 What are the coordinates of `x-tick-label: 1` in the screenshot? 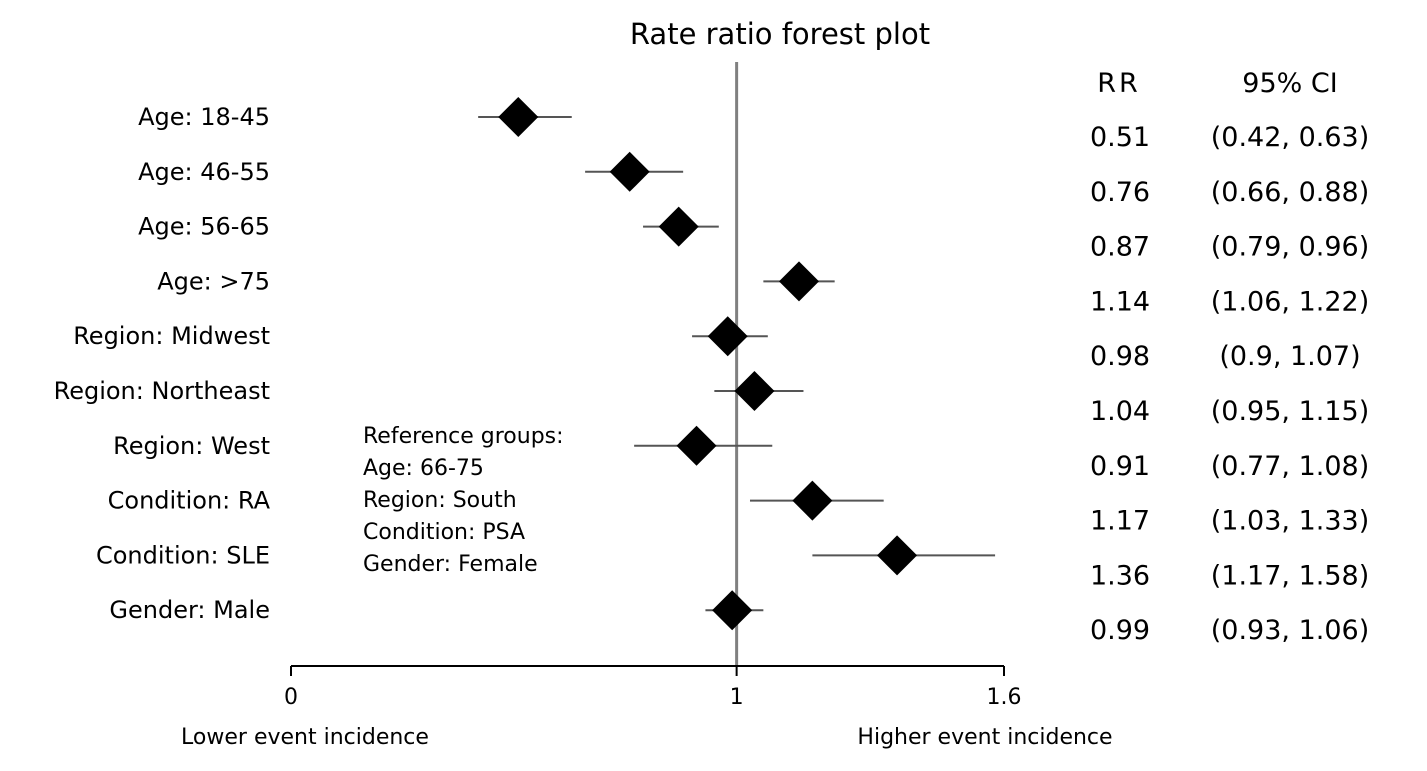 It's located at (737, 697).